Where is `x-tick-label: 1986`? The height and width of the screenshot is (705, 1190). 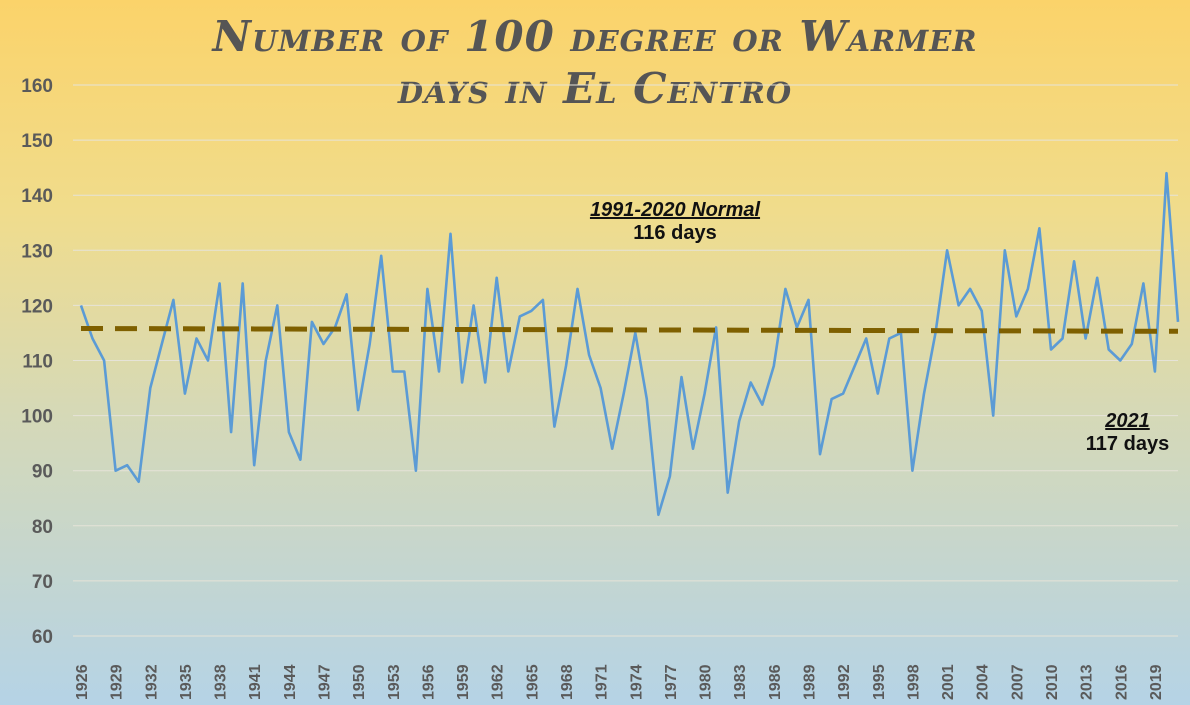 x-tick-label: 1986 is located at coordinates (775, 682).